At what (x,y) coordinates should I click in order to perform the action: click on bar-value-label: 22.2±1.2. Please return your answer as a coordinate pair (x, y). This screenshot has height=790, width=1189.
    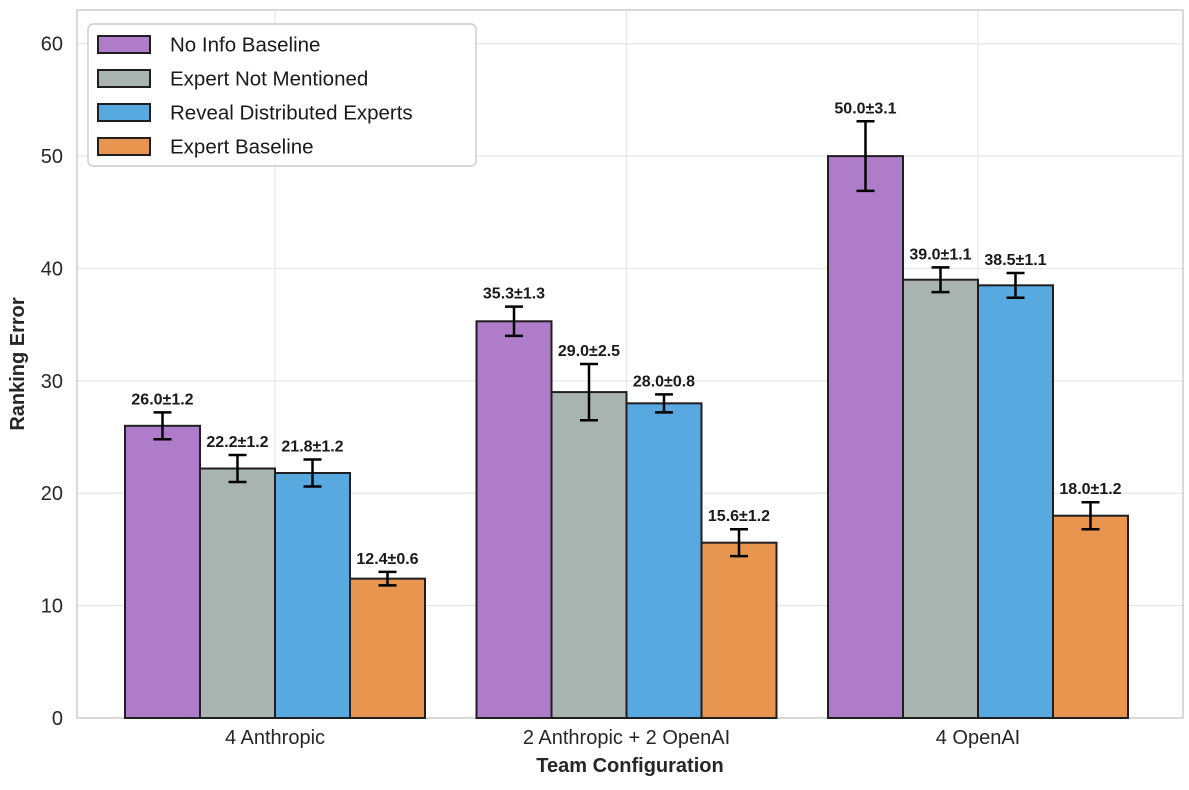
    Looking at the image, I should click on (237, 442).